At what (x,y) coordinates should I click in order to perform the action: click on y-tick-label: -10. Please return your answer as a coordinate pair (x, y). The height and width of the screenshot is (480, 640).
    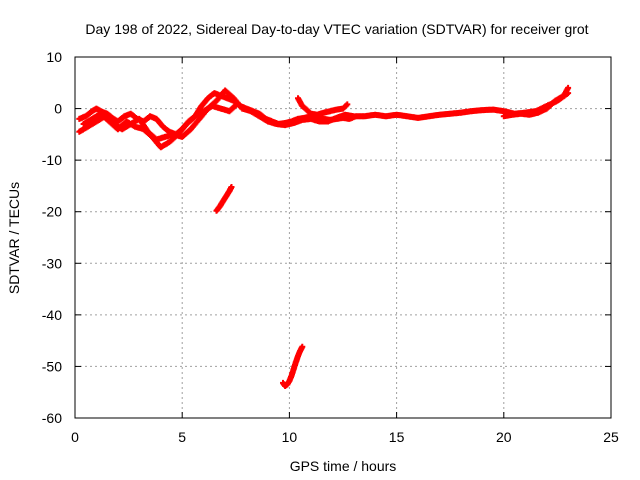
    Looking at the image, I should click on (52, 160).